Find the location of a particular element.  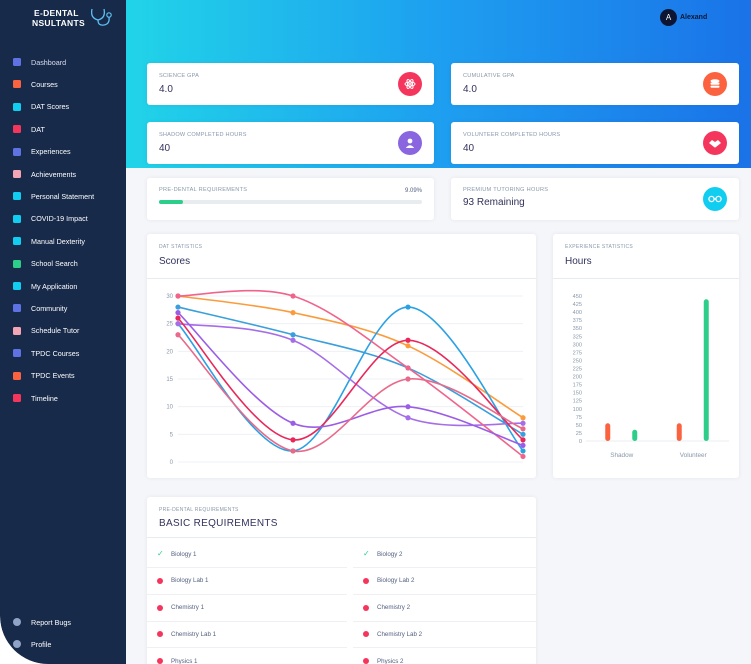

bug-icon is located at coordinates (17, 622).